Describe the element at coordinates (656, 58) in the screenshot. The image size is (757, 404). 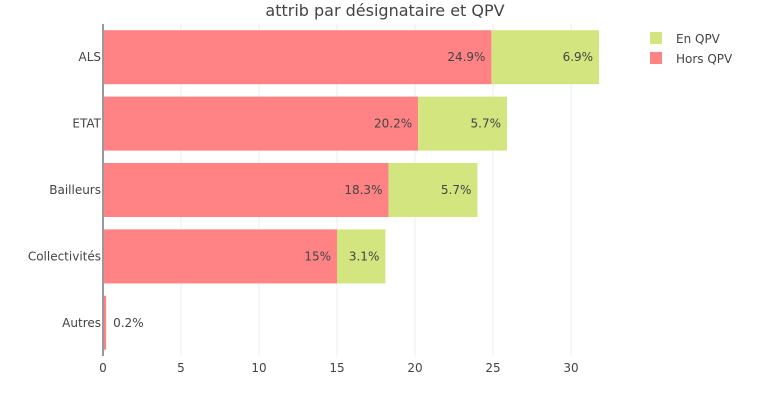
I see `legend-swatch-hors-qpv` at that location.